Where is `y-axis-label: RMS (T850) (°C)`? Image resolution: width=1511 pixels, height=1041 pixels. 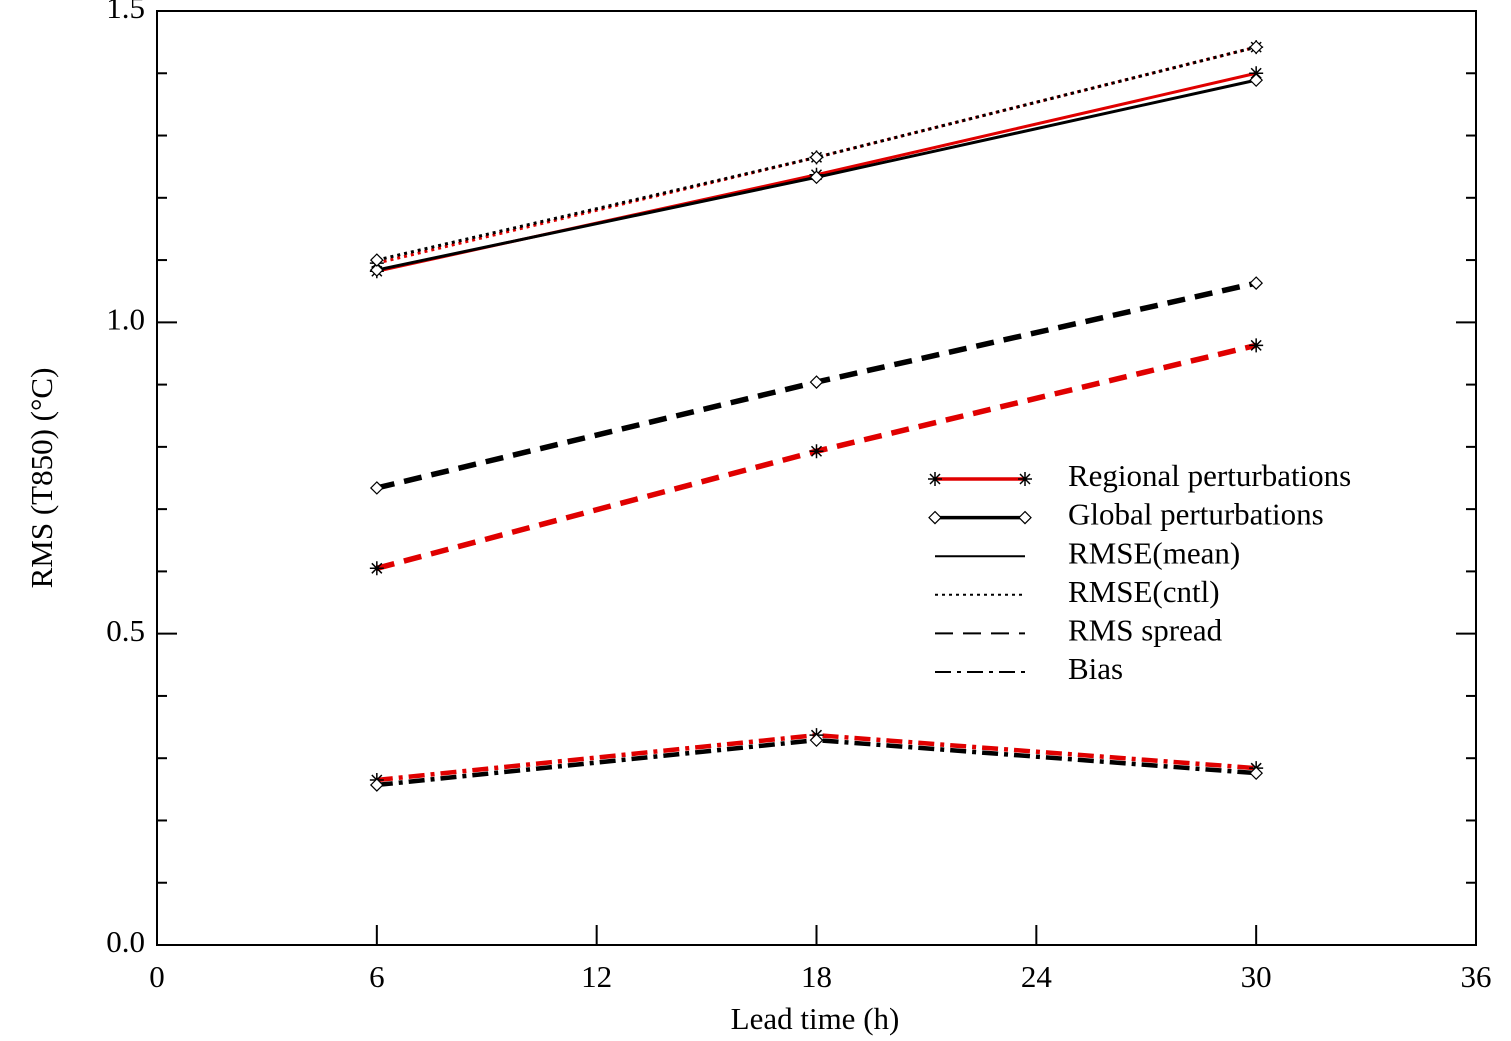
y-axis-label: RMS (T850) (°C) is located at coordinates (41, 478).